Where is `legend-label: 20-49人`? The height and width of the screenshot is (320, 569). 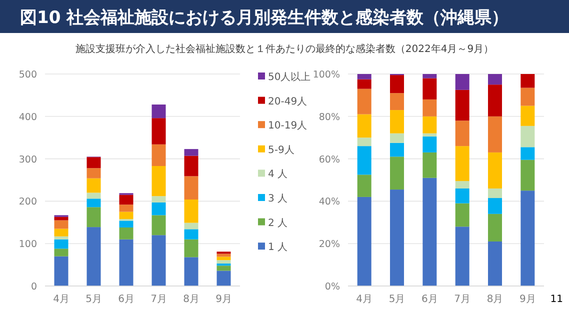 legend-label: 20-49人 is located at coordinates (288, 102).